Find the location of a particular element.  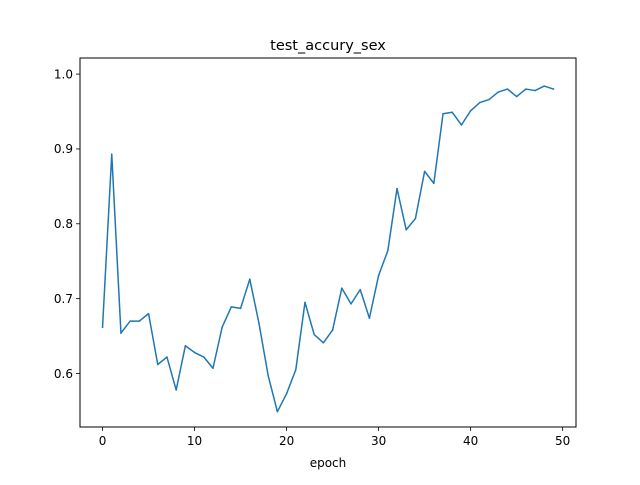

x-tick-label: 30 is located at coordinates (378, 441).